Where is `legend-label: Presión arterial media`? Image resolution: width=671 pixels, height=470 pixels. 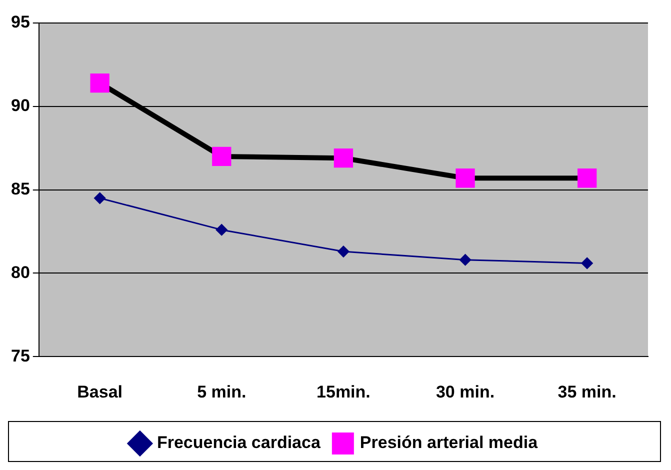
legend-label: Presión arterial media is located at coordinates (449, 442).